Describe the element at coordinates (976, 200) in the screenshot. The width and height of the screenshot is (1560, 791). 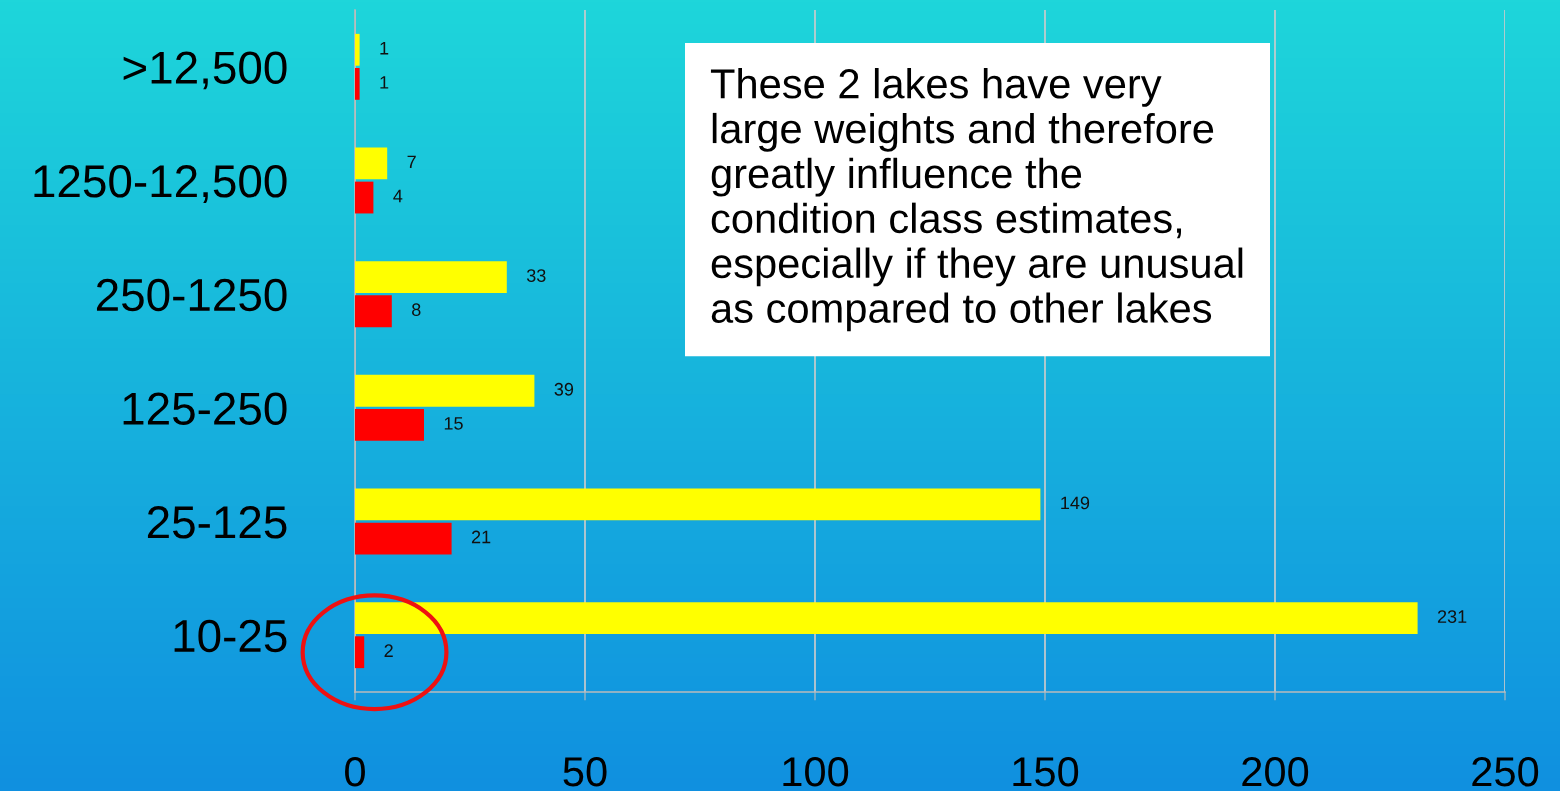
I see `annotation: These 2 lakes have very large weights and therefore greatly influence the condition class estimates, especially if they are unusual as compared to other lakes` at that location.